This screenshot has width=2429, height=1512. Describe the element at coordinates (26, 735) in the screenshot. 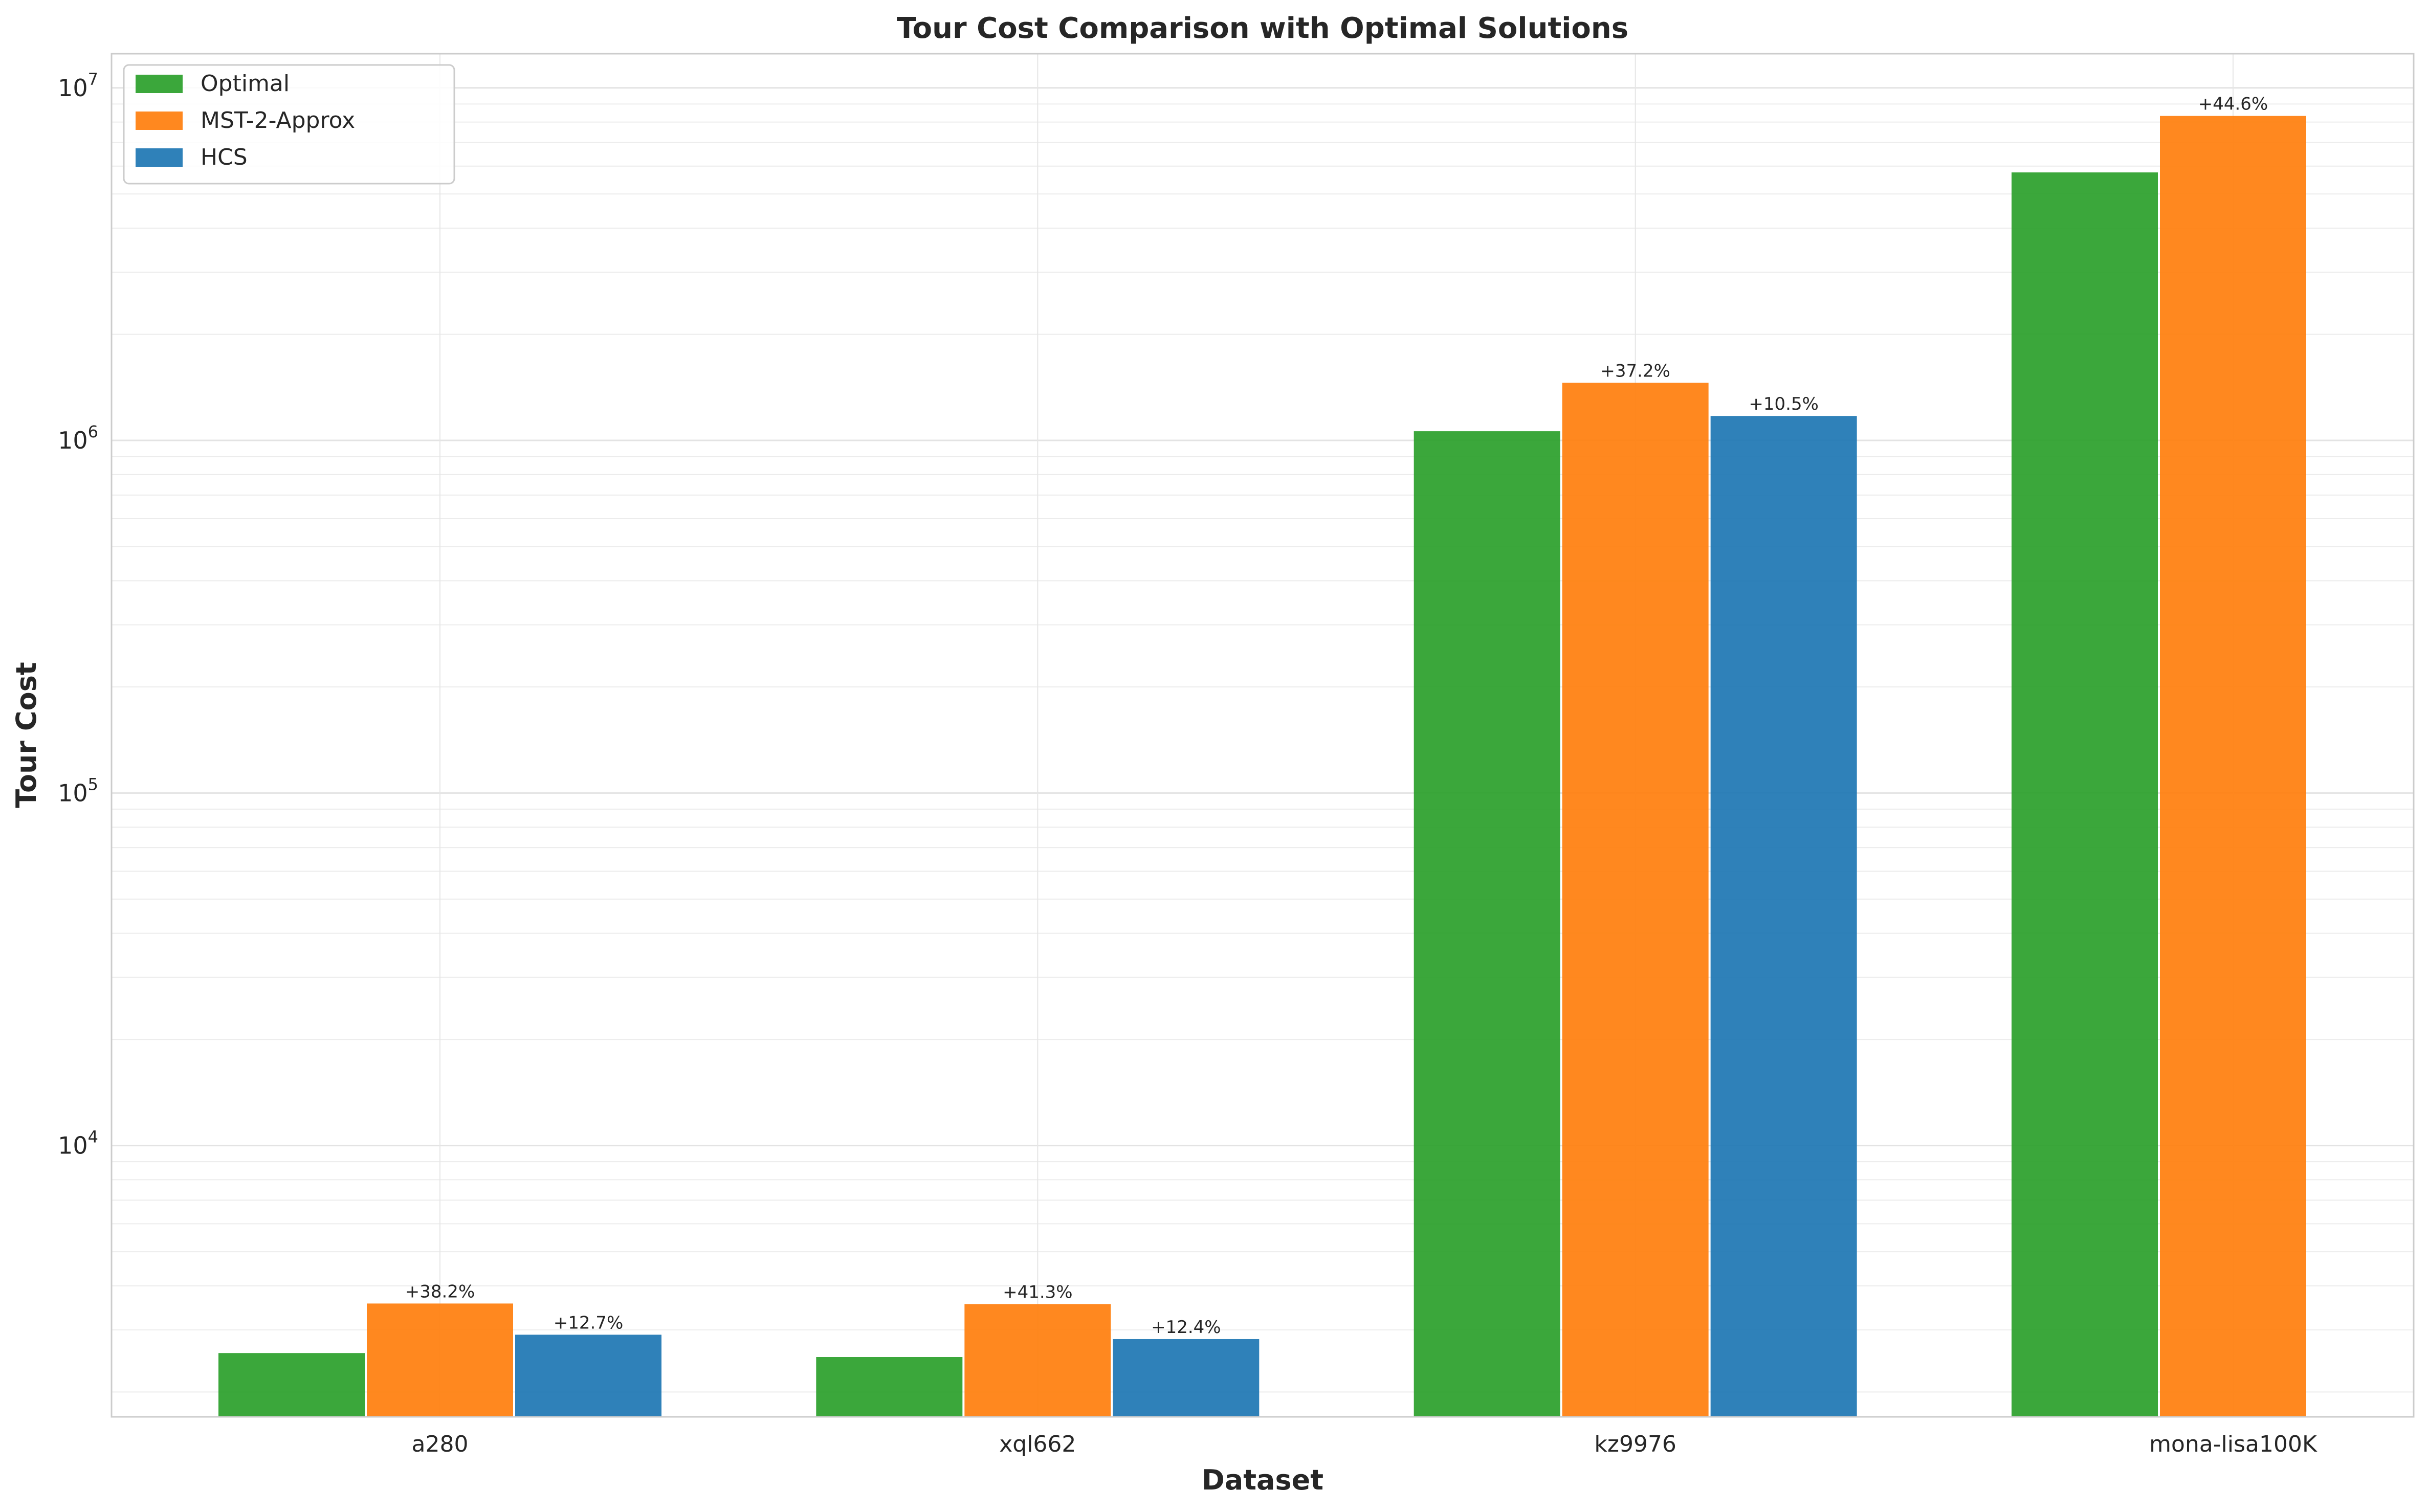

I see `y-axis-label: Tour Cost` at that location.